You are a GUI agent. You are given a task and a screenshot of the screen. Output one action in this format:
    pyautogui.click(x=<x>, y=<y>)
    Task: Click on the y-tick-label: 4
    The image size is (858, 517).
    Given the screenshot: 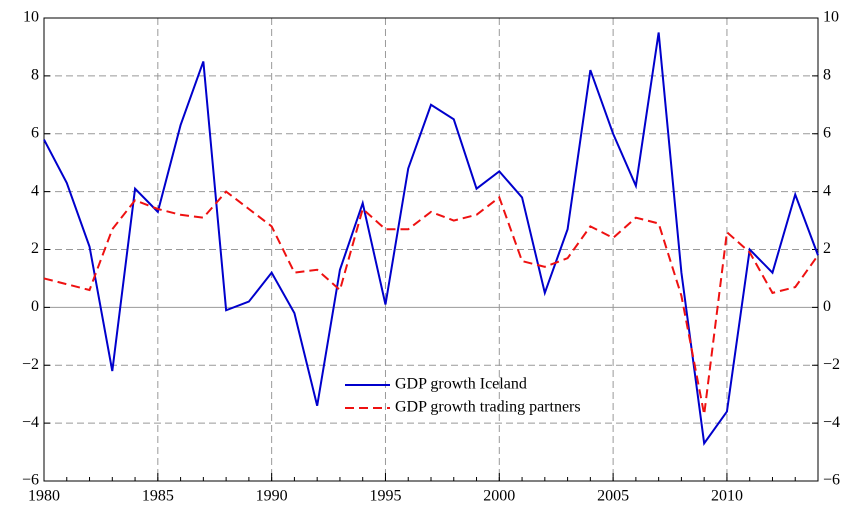 What is the action you would take?
    pyautogui.click(x=35, y=190)
    